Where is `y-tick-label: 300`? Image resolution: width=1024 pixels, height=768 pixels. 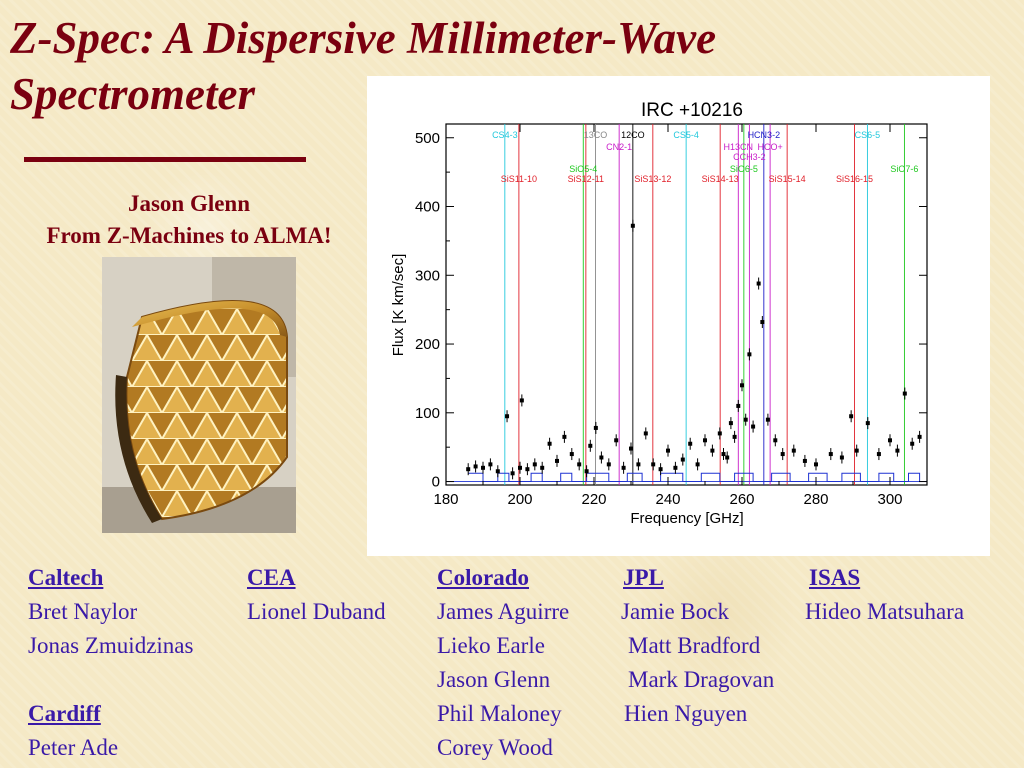
y-tick-label: 300 is located at coordinates (427, 275).